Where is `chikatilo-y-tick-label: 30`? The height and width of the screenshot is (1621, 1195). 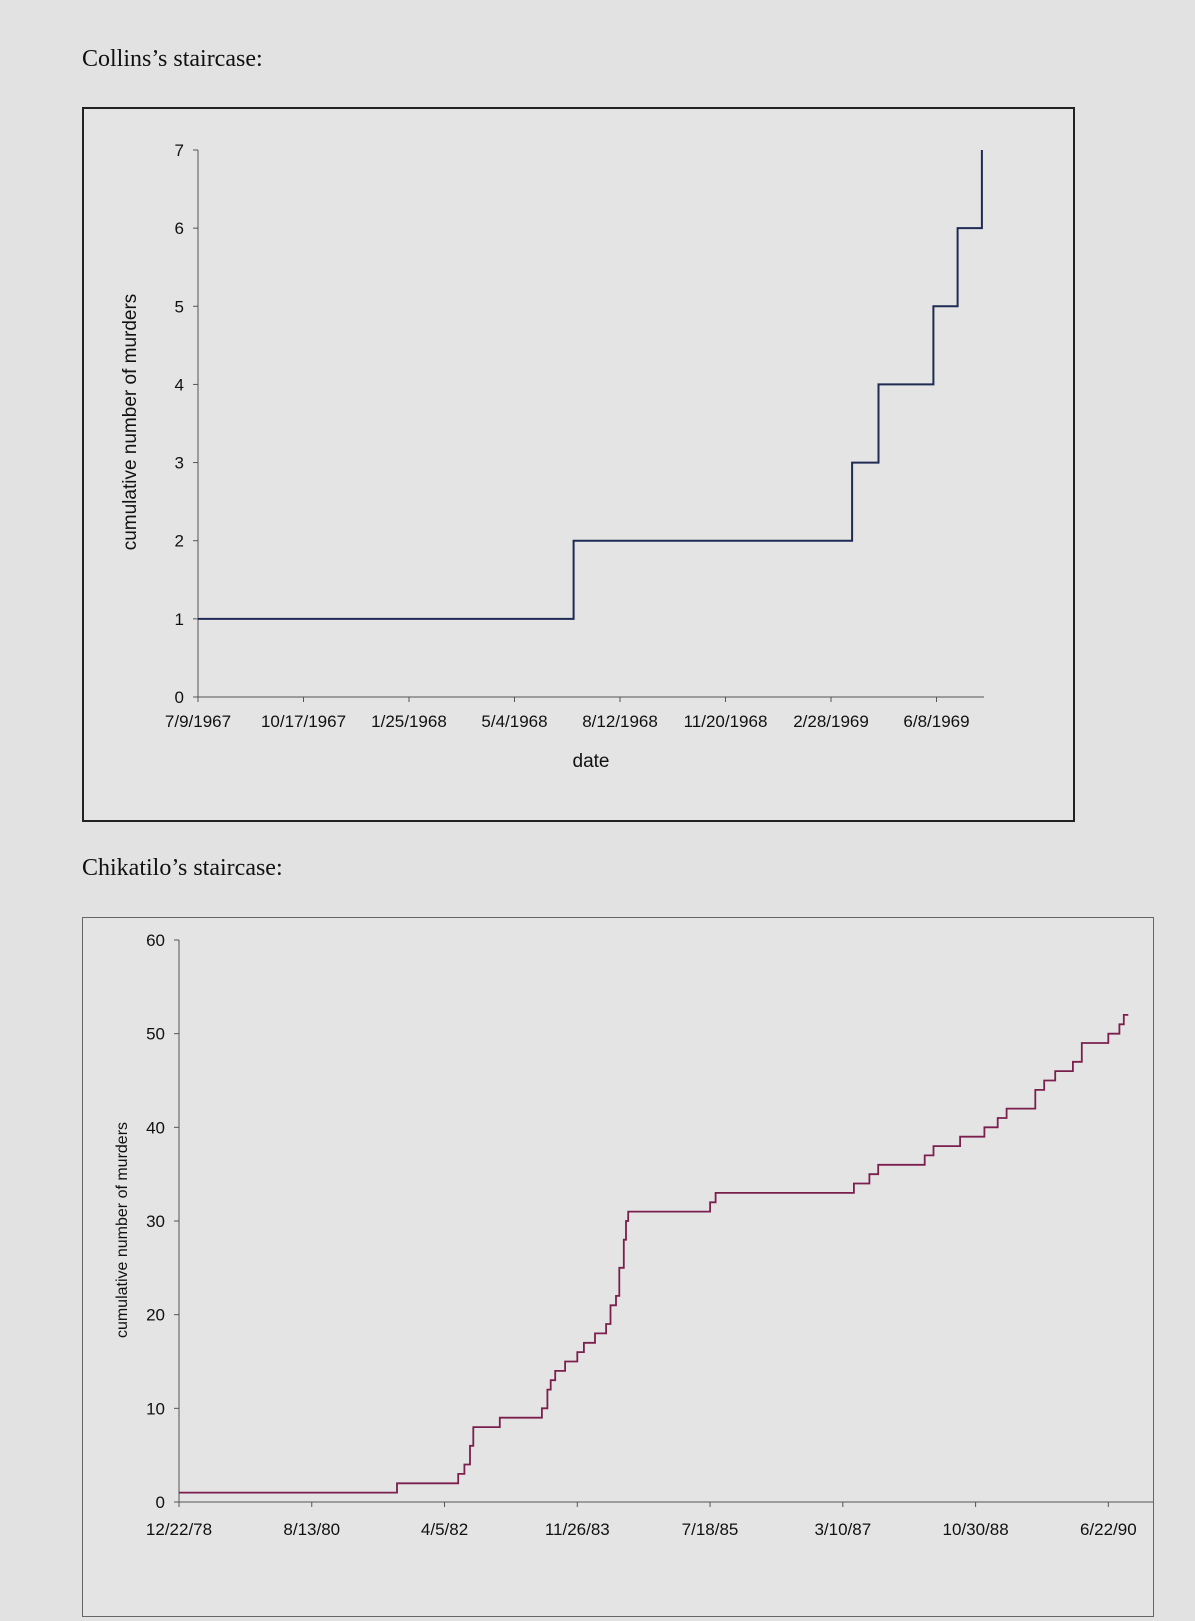
chikatilo-y-tick-label: 30 is located at coordinates (155, 1221).